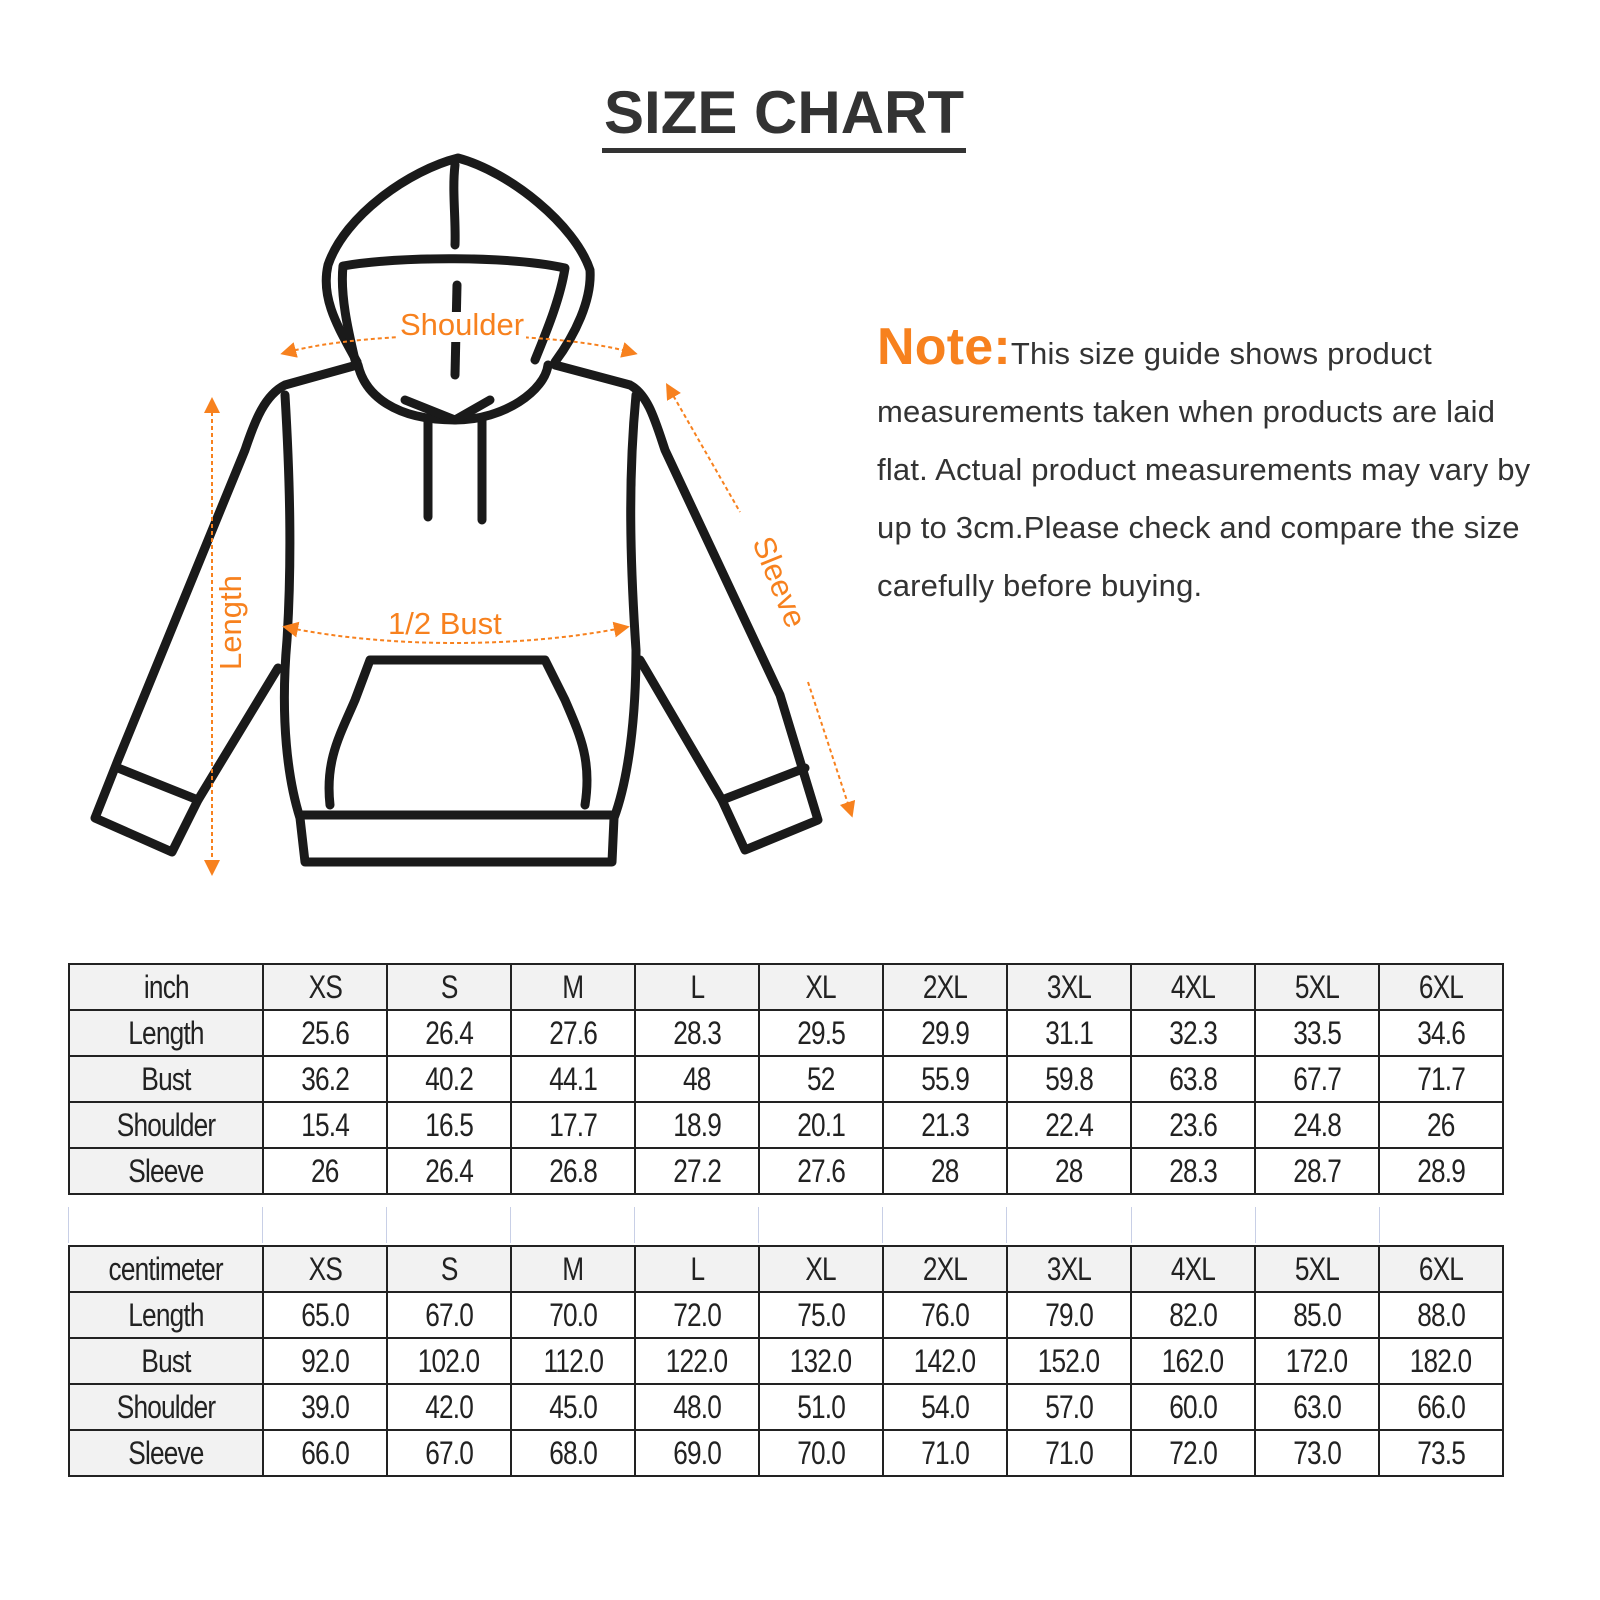 This screenshot has width=1600, height=1600. What do you see at coordinates (821, 1407) in the screenshot?
I see `value-cell: 51.0` at bounding box center [821, 1407].